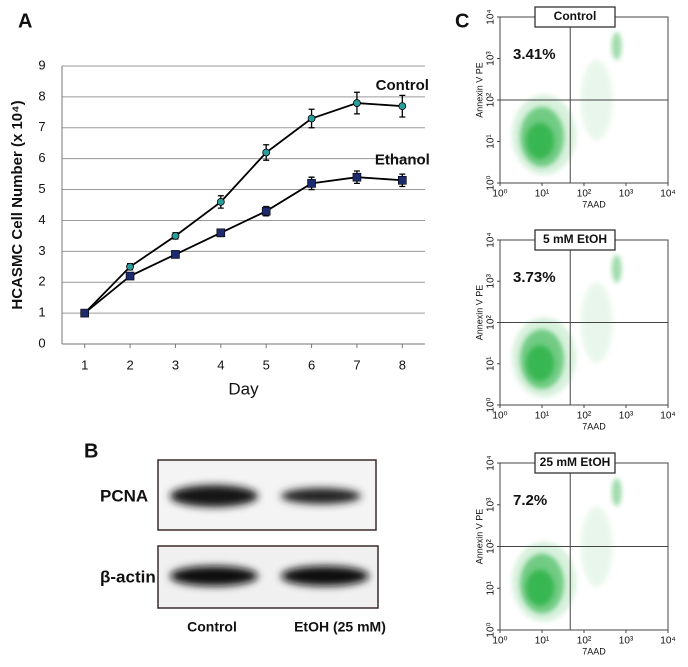 The width and height of the screenshot is (688, 667). I want to click on chart-title: 25 mM EtOH, so click(575, 462).